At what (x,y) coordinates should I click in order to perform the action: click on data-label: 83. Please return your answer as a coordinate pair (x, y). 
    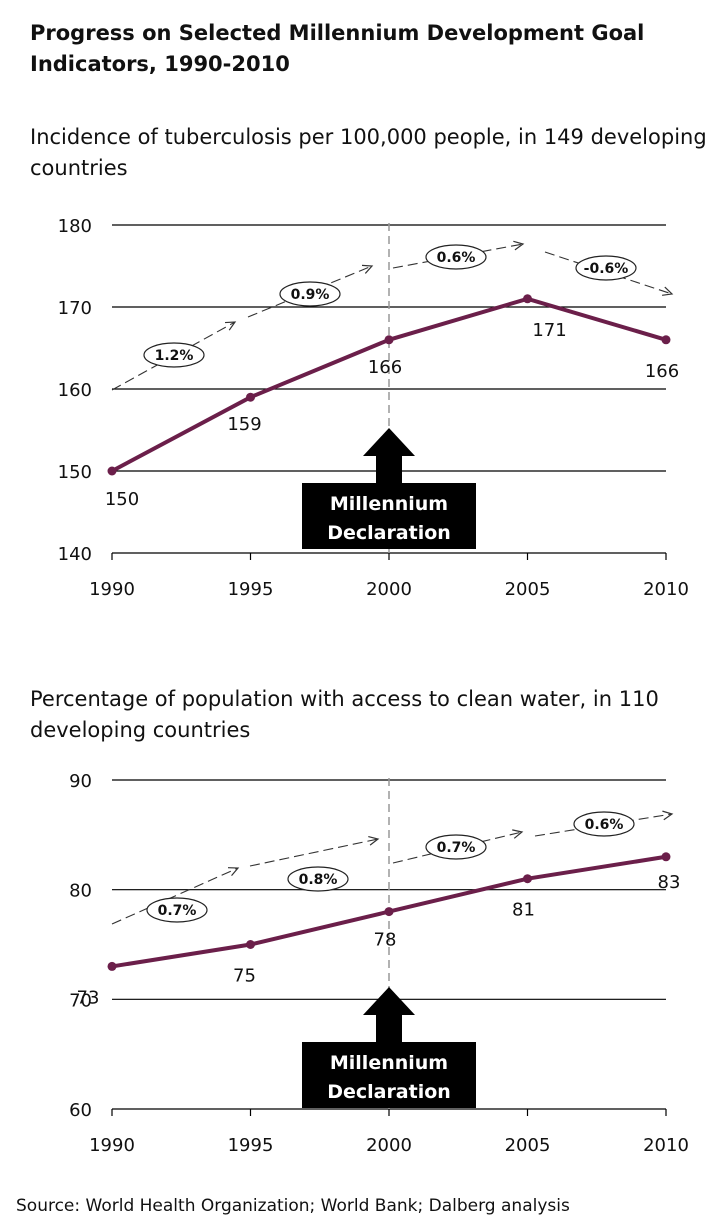
    Looking at the image, I should click on (669, 882).